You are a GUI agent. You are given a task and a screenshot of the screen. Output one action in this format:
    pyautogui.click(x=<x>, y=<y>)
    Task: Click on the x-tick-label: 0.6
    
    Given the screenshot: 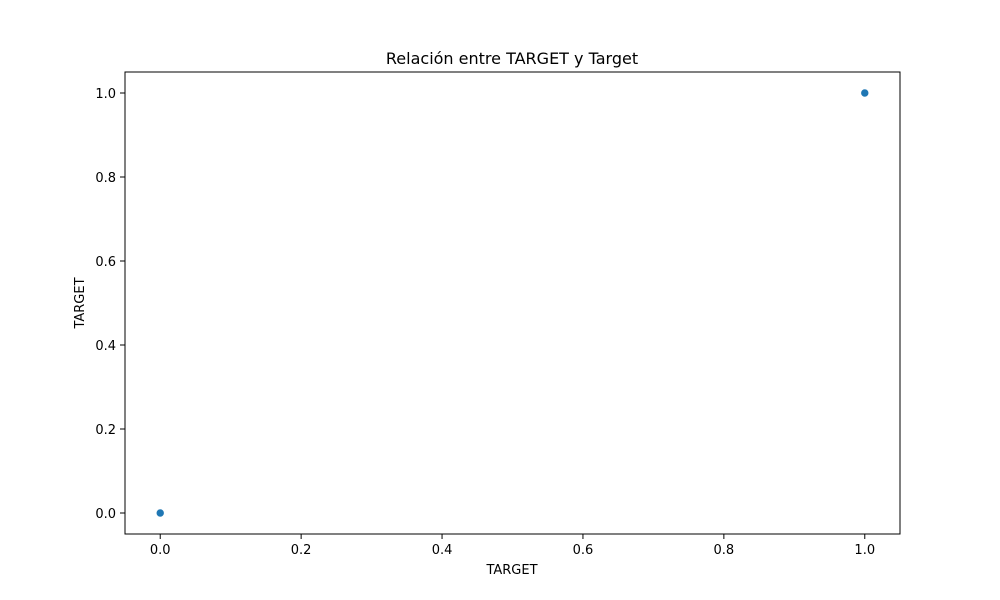 What is the action you would take?
    pyautogui.click(x=583, y=550)
    